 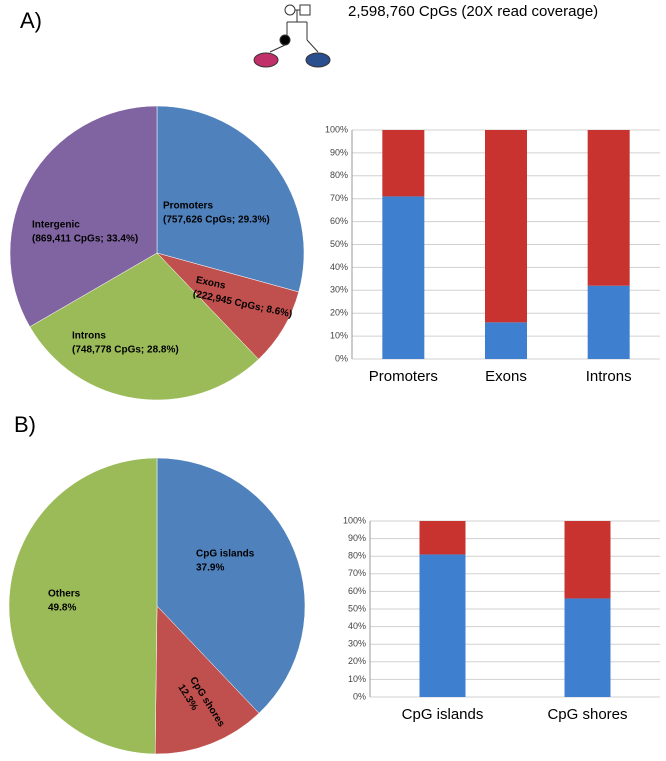 What do you see at coordinates (89, 336) in the screenshot?
I see `slice-label: Introns` at bounding box center [89, 336].